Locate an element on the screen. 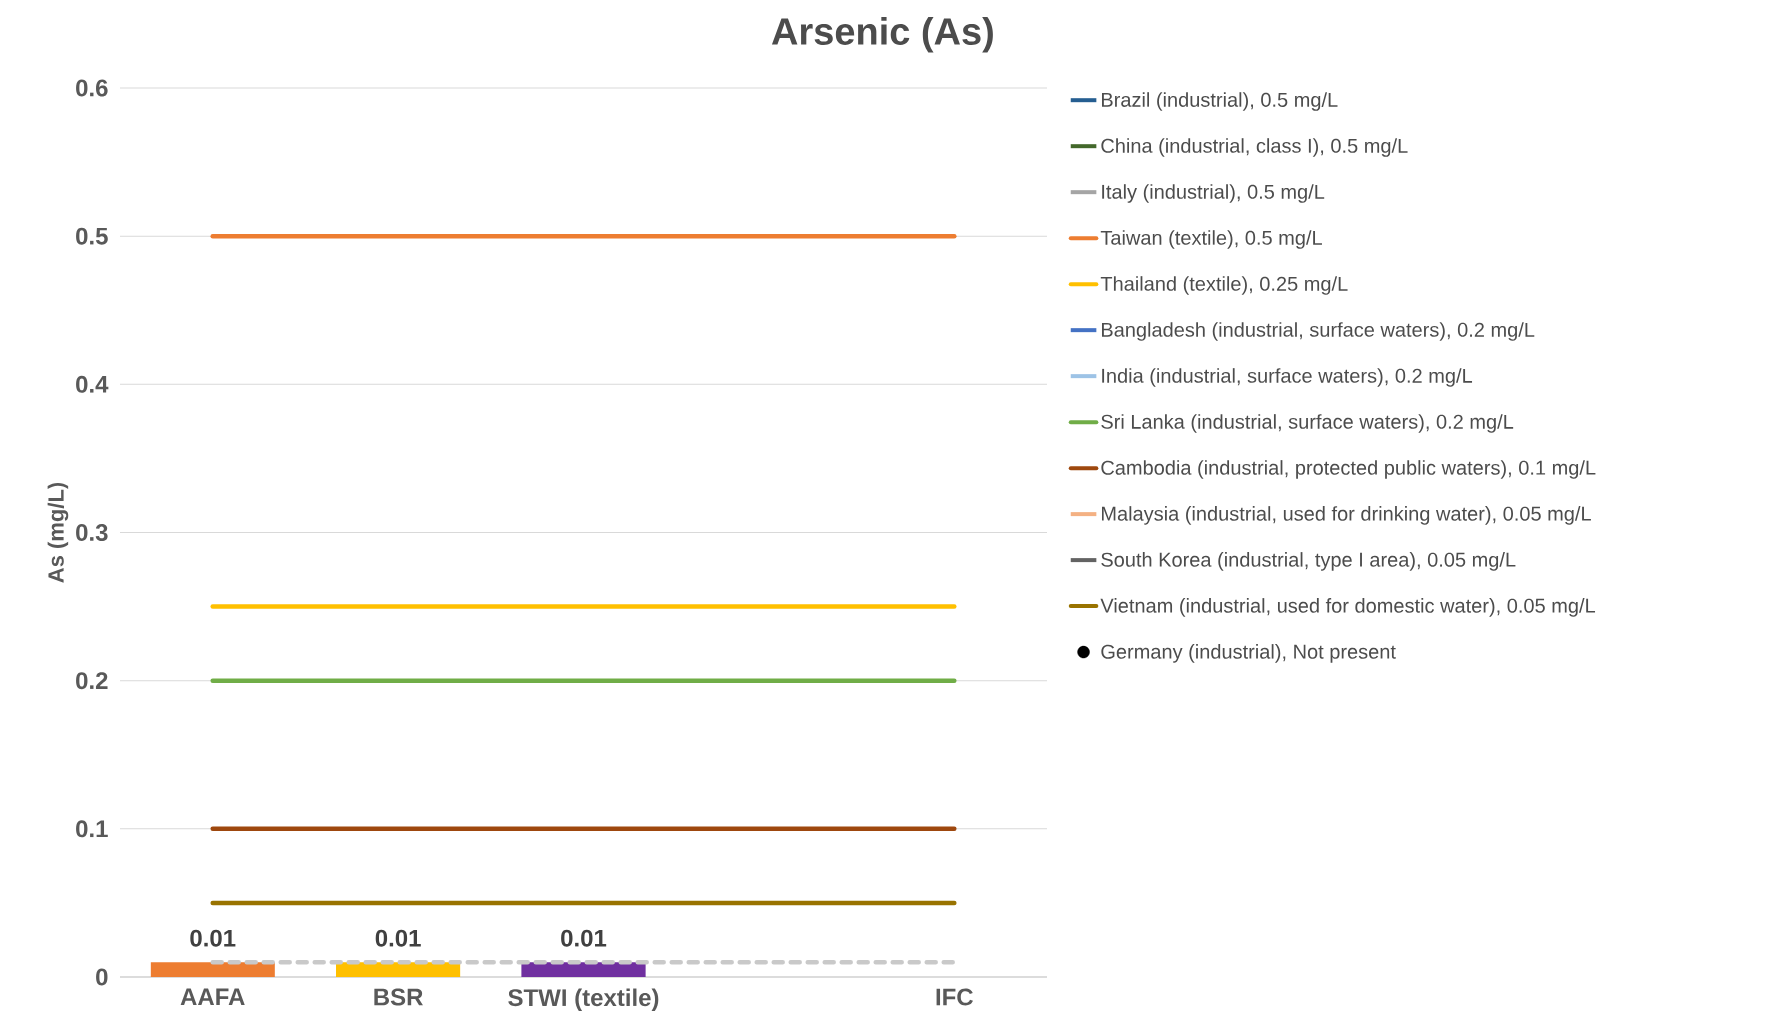  legend-label: India (industrial, surface waters), 0.2 mg/L is located at coordinates (1287, 377).